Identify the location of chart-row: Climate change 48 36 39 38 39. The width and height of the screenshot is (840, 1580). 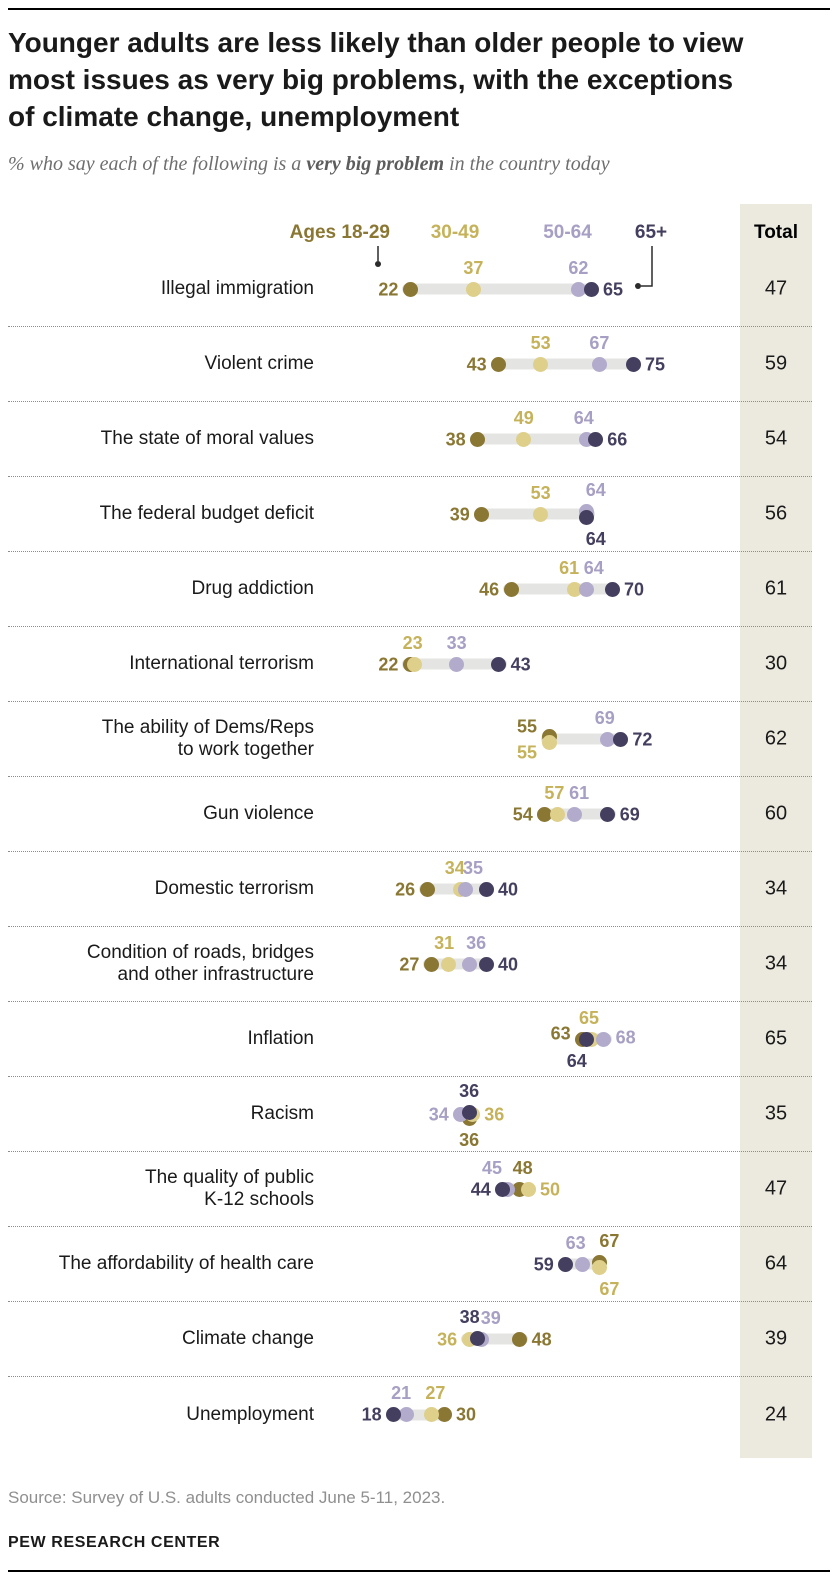
(410, 1339).